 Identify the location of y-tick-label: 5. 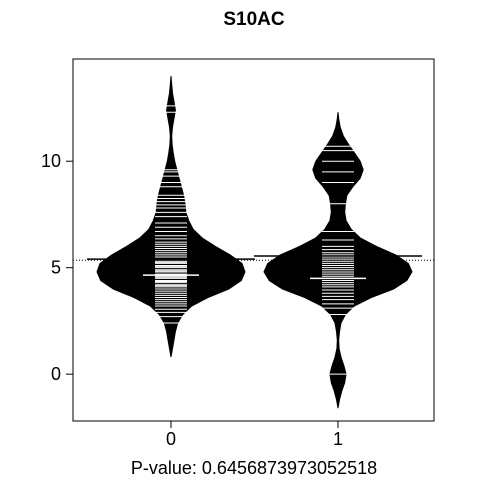
(56, 268).